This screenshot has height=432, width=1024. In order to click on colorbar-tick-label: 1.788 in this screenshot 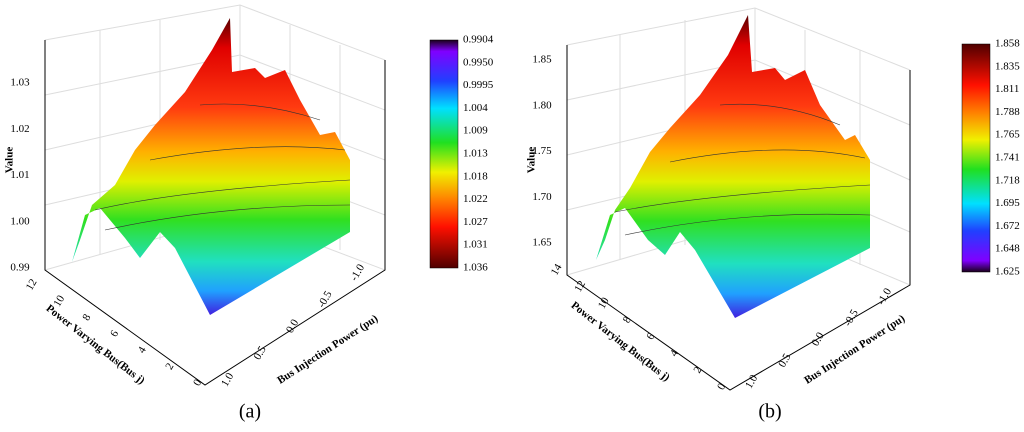, I will do `click(1007, 112)`.